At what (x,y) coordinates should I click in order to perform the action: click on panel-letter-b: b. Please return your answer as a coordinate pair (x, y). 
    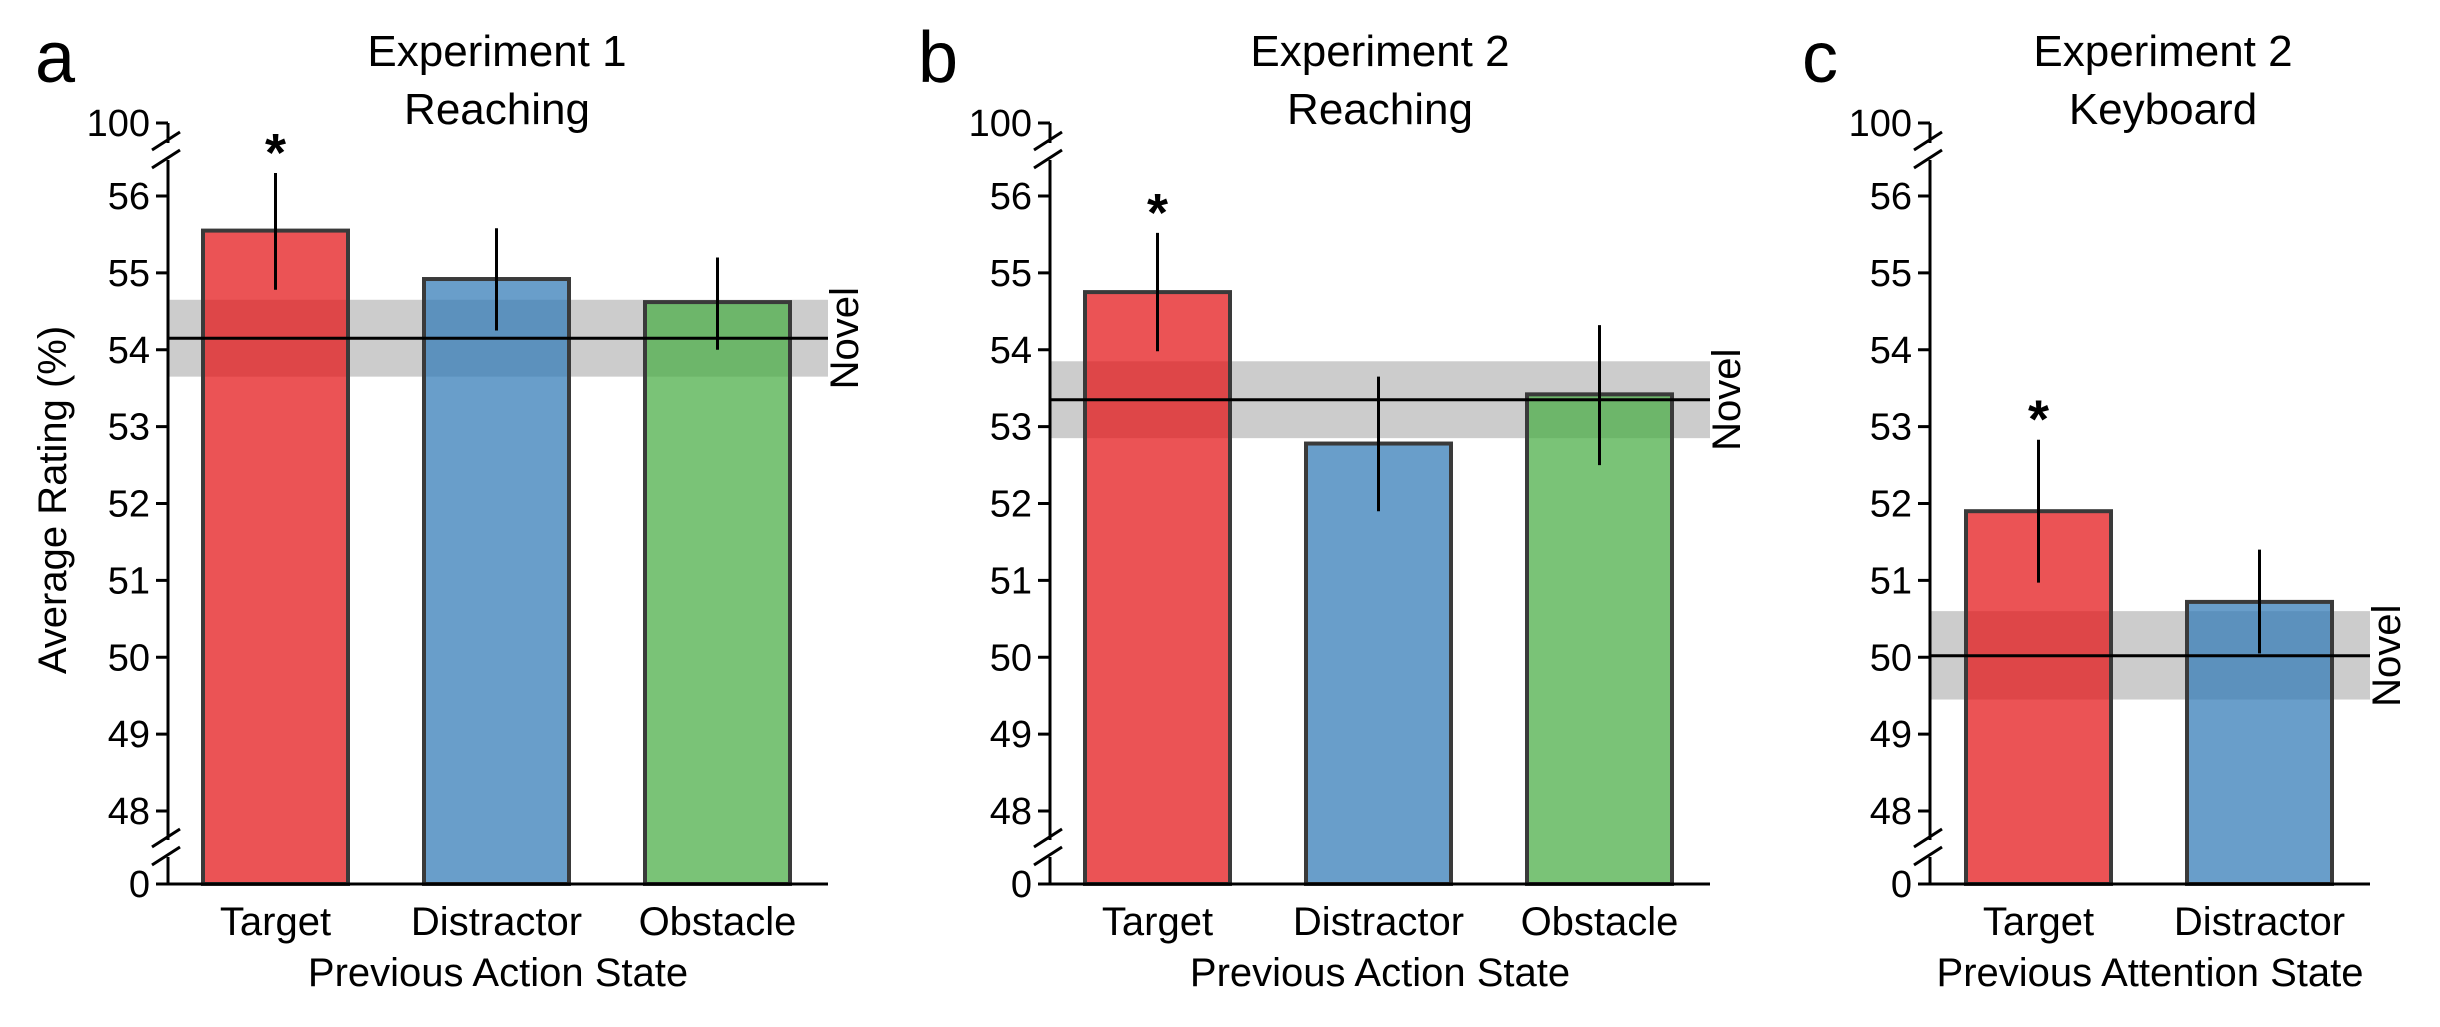
    Looking at the image, I should click on (938, 58).